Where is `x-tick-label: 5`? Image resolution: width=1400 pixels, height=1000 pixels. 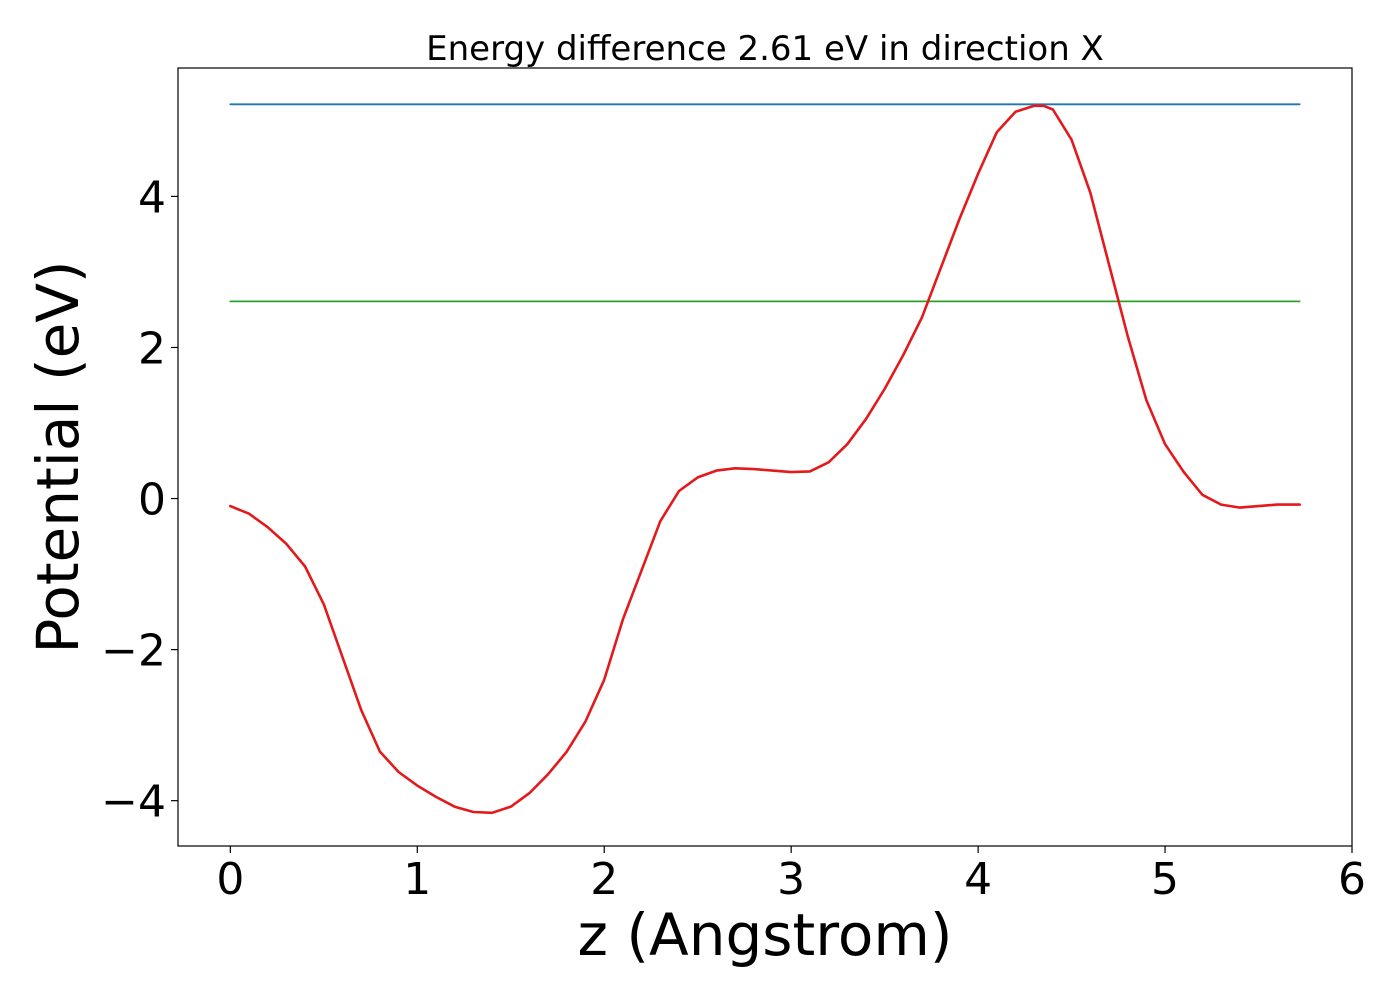
x-tick-label: 5 is located at coordinates (1165, 879).